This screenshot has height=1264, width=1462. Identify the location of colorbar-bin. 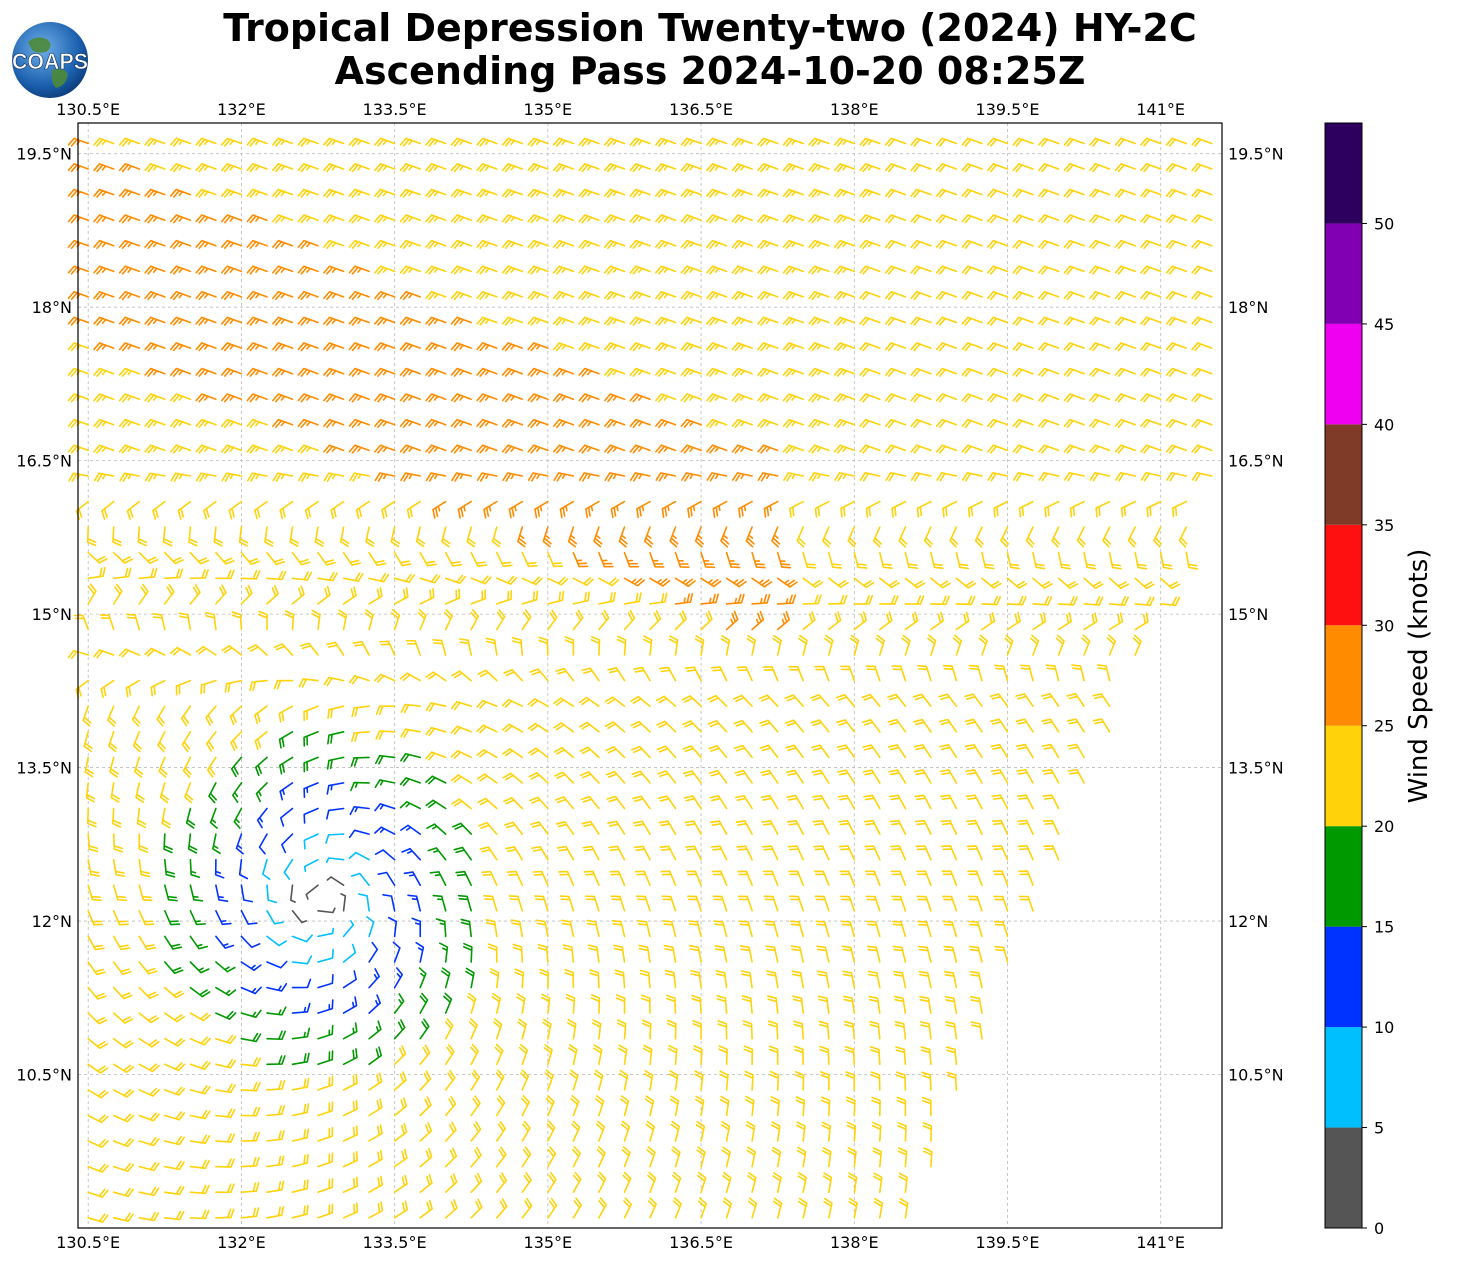
(1343, 675).